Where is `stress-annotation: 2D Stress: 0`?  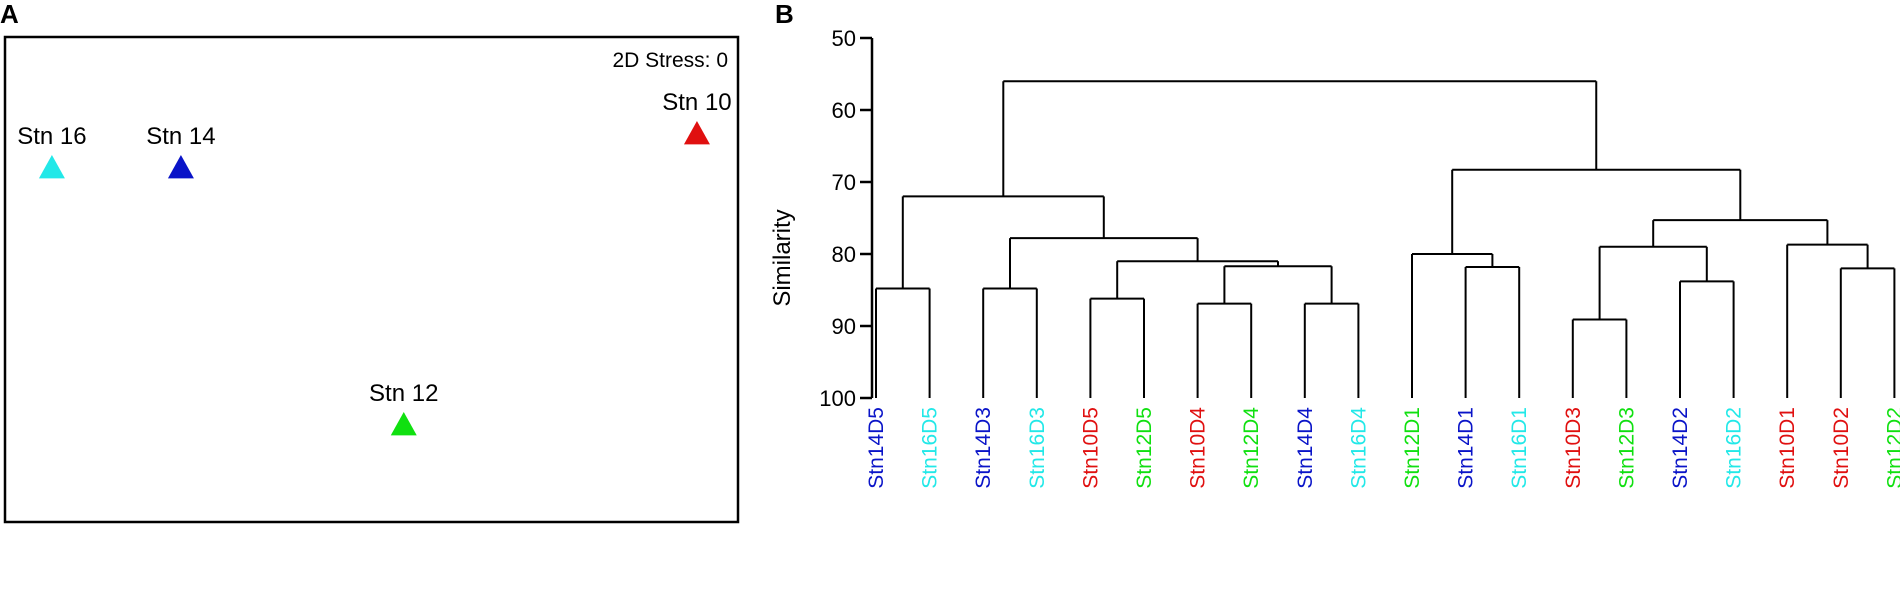 stress-annotation: 2D Stress: 0 is located at coordinates (670, 60).